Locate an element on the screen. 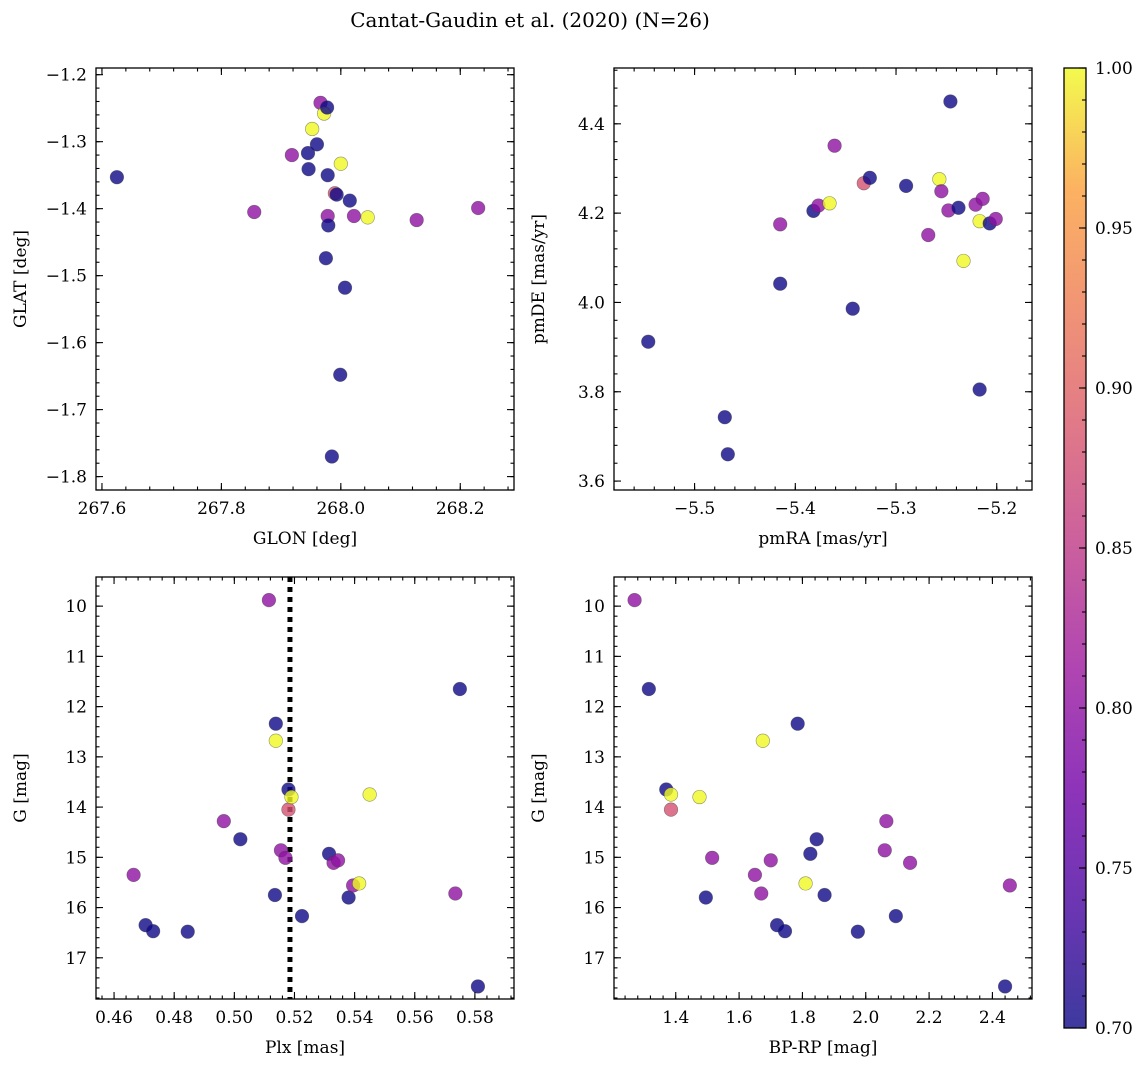  y-tick-label: 3.8 is located at coordinates (591, 393).